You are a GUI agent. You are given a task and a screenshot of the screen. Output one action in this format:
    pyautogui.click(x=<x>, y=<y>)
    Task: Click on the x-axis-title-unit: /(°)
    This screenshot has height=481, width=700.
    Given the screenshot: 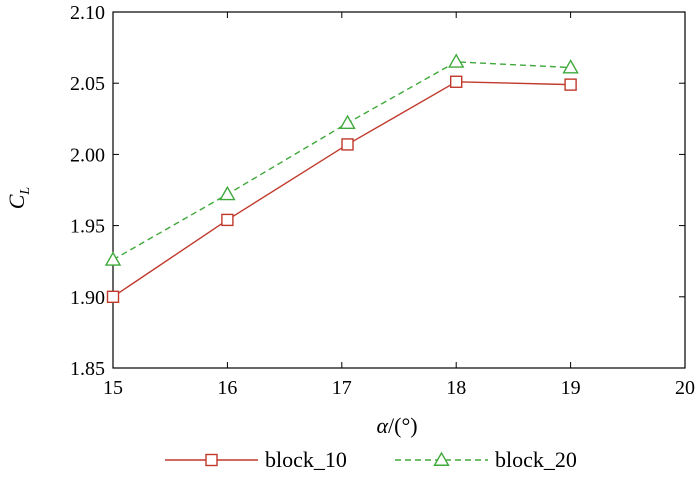 What is the action you would take?
    pyautogui.click(x=403, y=425)
    